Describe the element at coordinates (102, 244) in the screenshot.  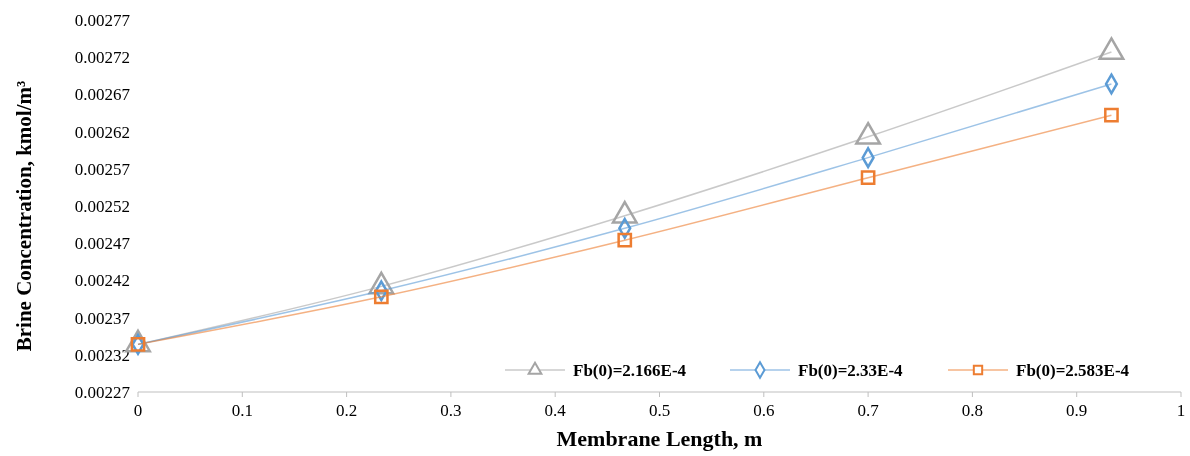
I see `y-tick-label: 0.00247` at that location.